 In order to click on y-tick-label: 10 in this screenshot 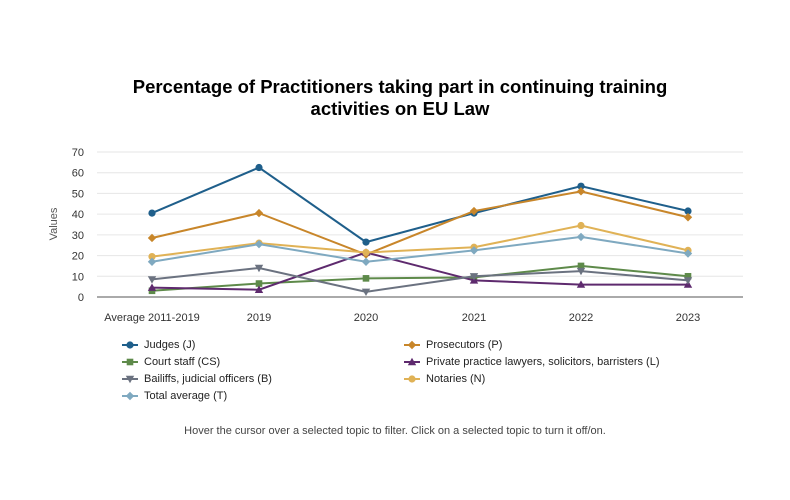, I will do `click(78, 277)`.